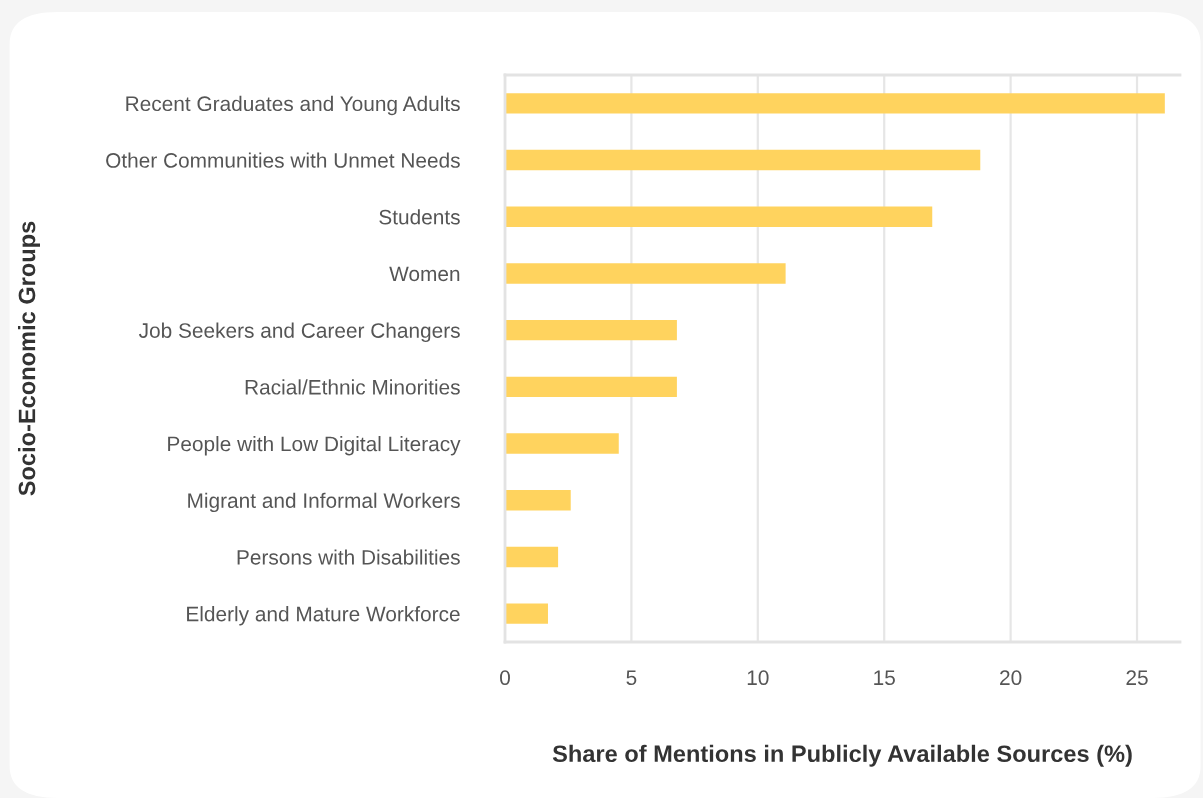  I want to click on y-tick-label: Racial/Ethnic Minorities, so click(352, 387).